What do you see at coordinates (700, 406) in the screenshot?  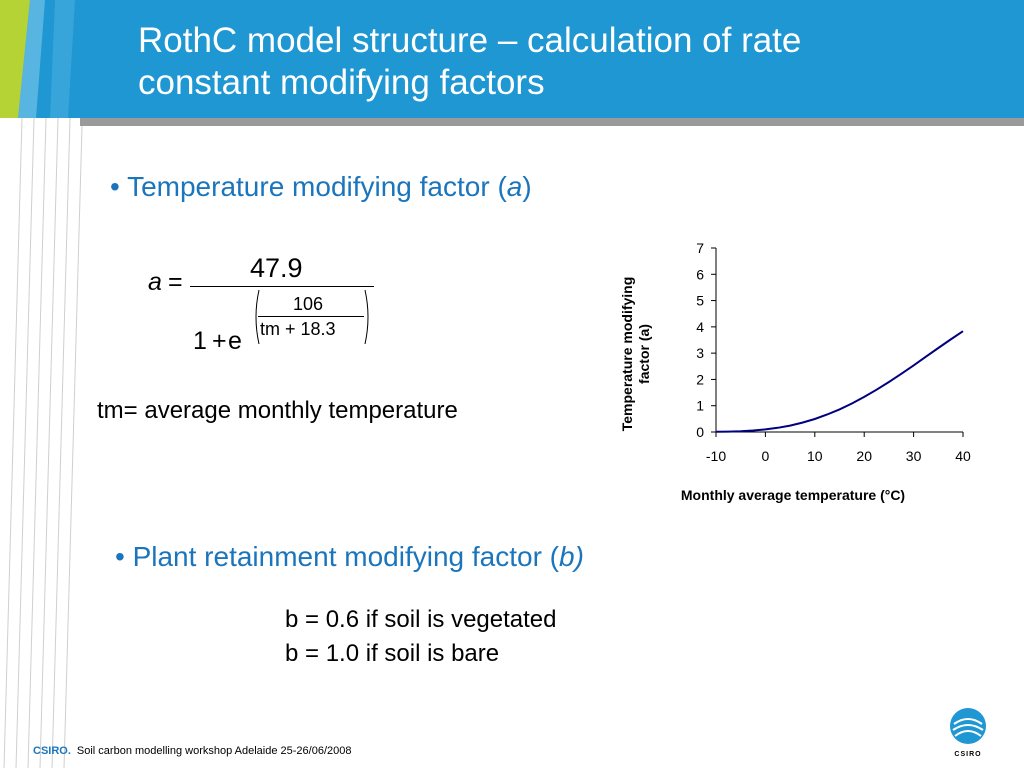 I see `chart-y-tick-label: 1` at bounding box center [700, 406].